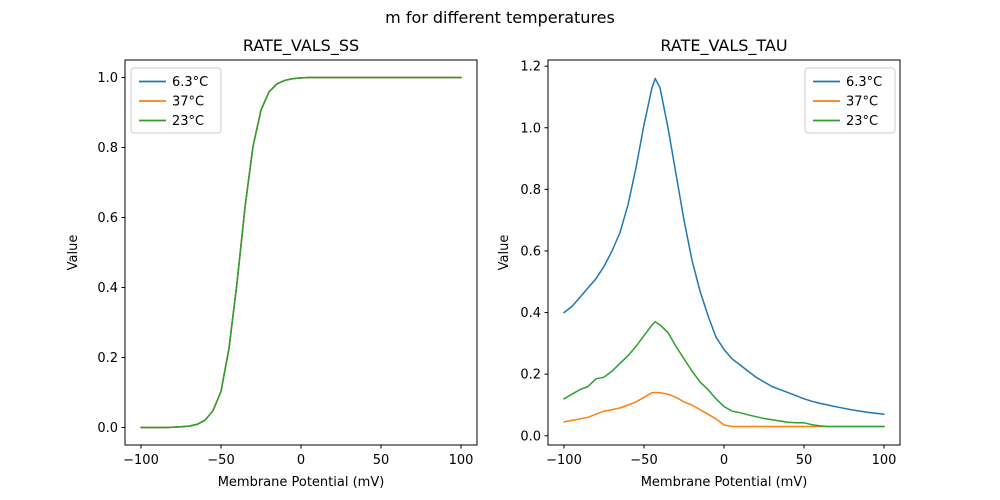 The width and height of the screenshot is (1000, 500). Describe the element at coordinates (723, 46) in the screenshot. I see `subplot-title: RATE_VALS_TAU` at that location.